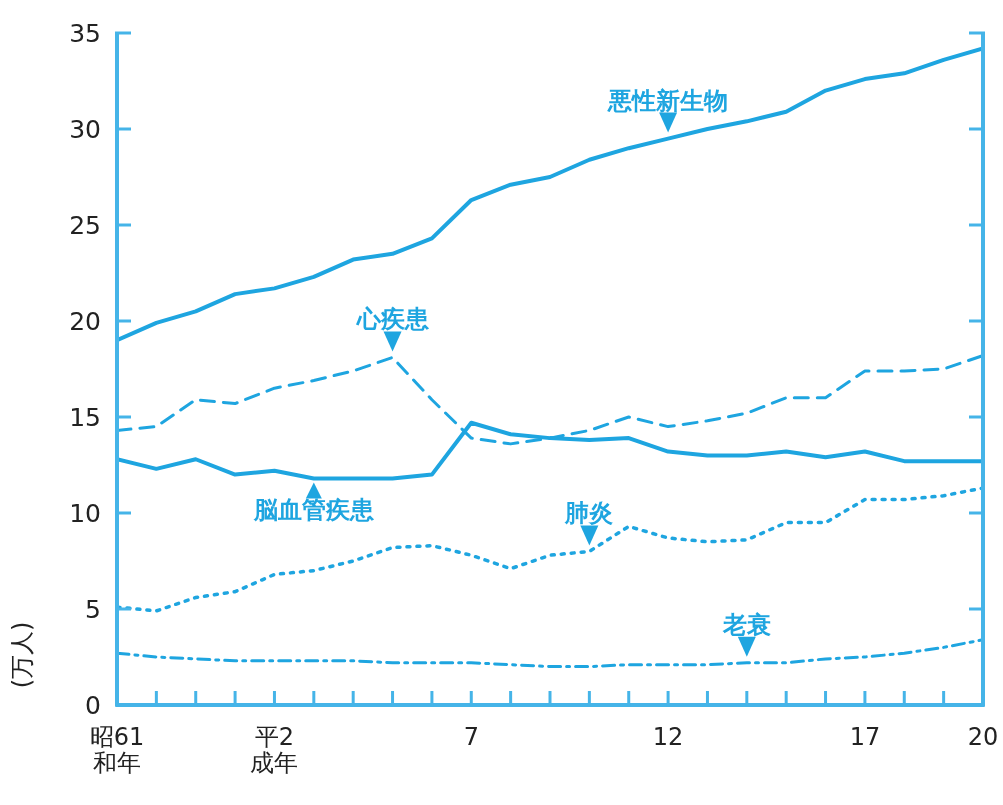  What do you see at coordinates (392, 319) in the screenshot?
I see `series-label: 心疾患` at bounding box center [392, 319].